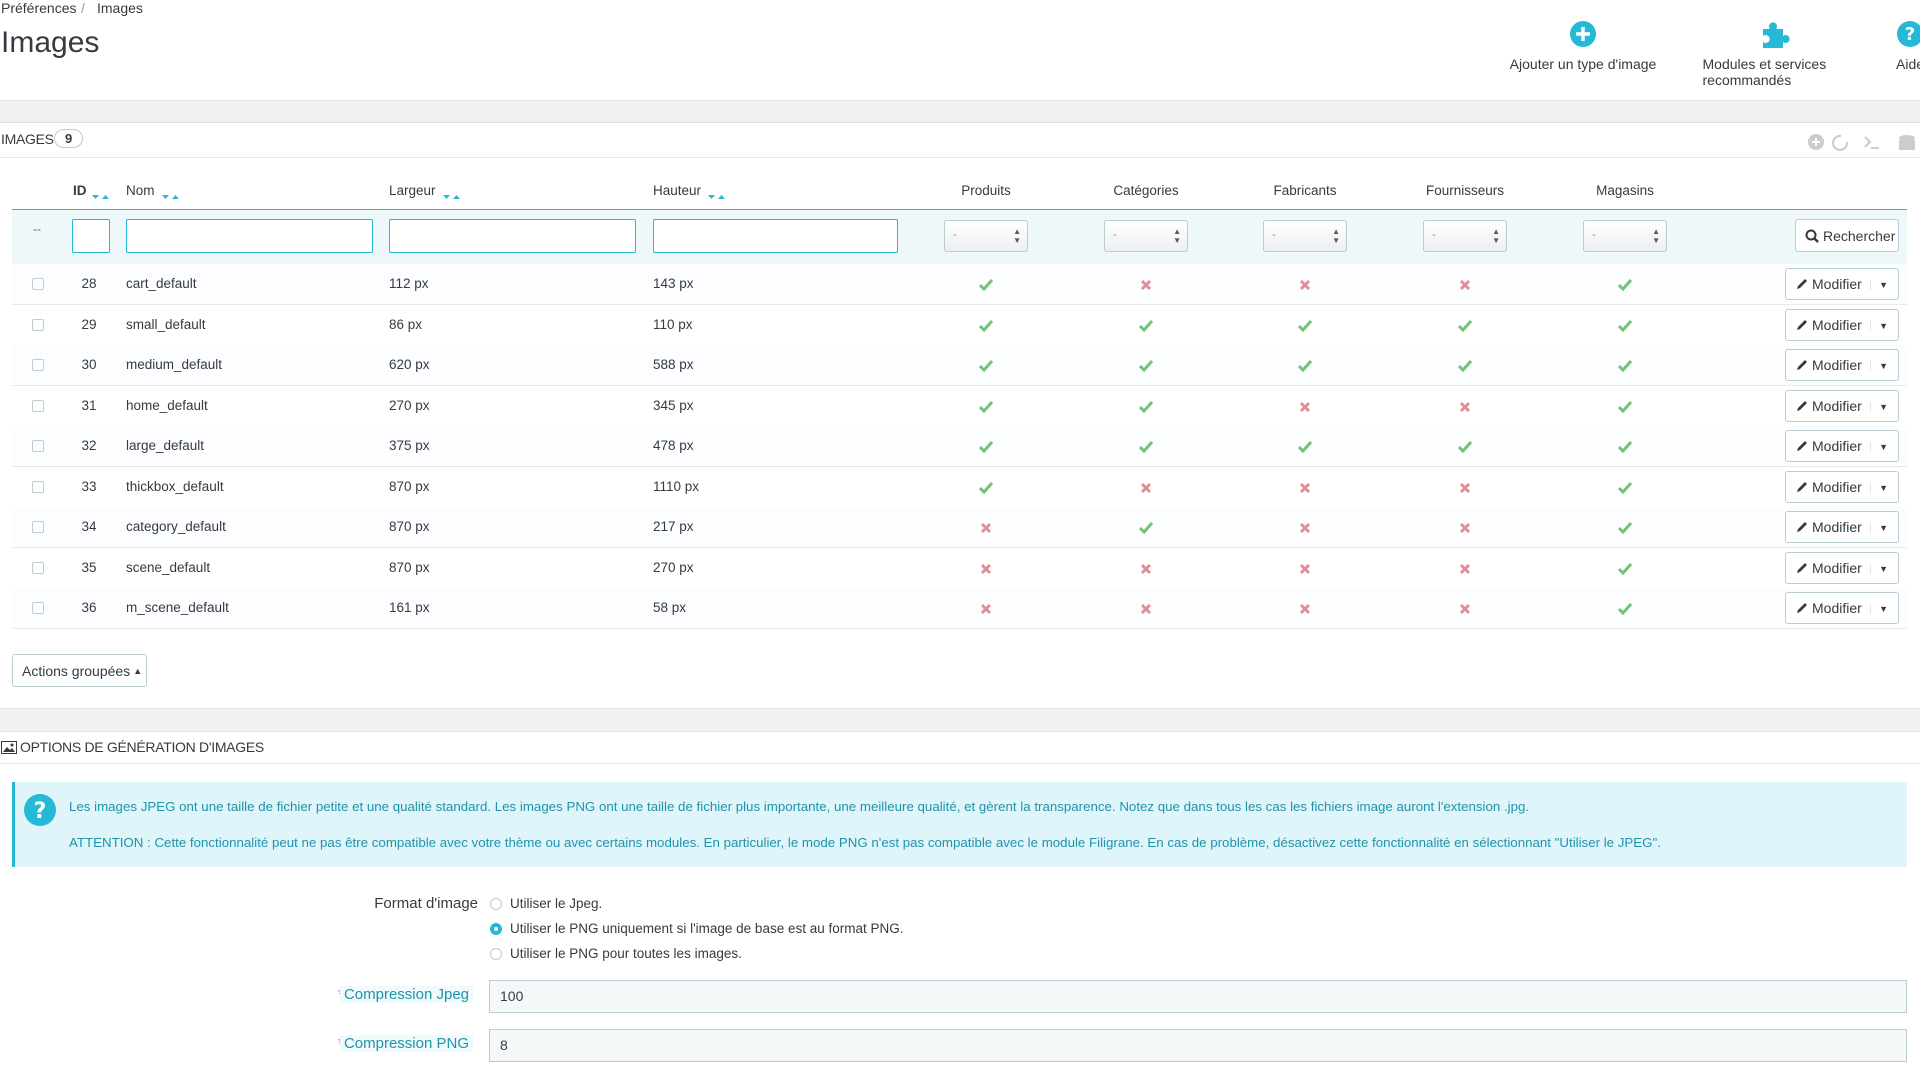 Image resolution: width=1920 pixels, height=1070 pixels. What do you see at coordinates (1583, 64) in the screenshot?
I see `toolbar-label: Ajouter un type d'image` at bounding box center [1583, 64].